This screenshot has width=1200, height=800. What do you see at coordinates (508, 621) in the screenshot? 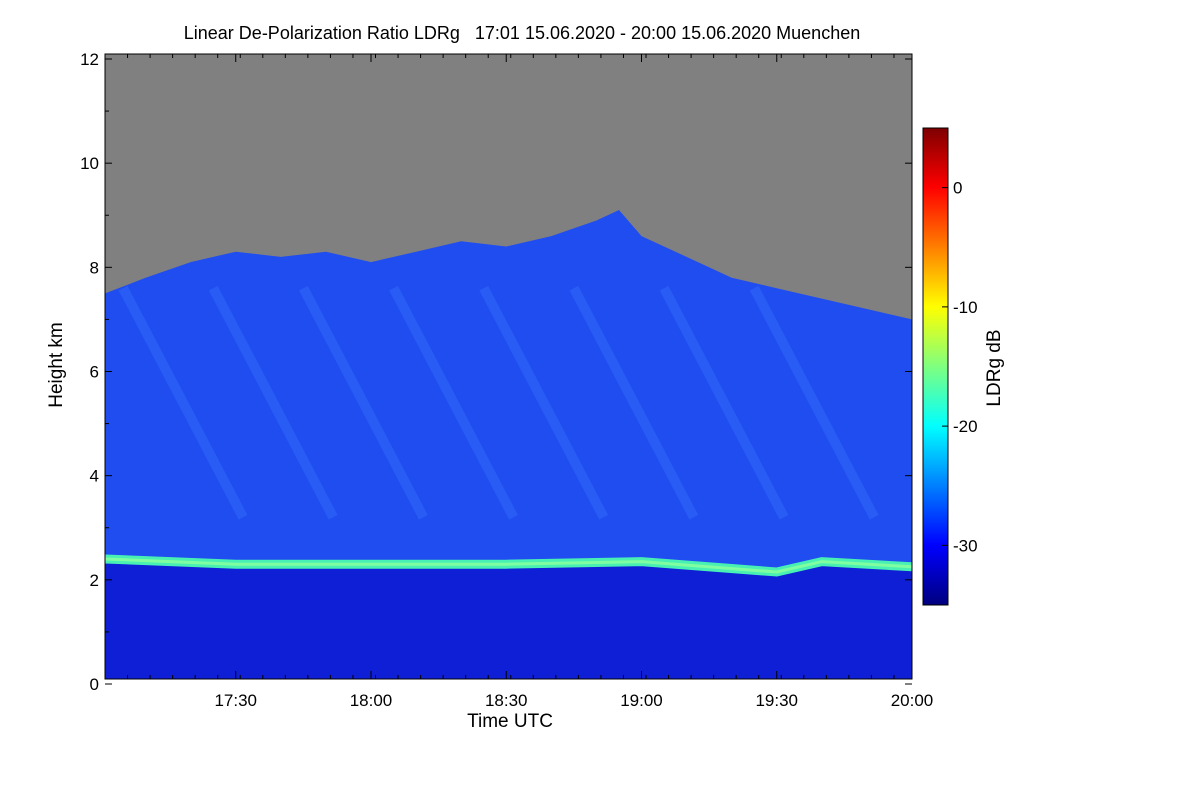
I see `boundary-layer-region` at bounding box center [508, 621].